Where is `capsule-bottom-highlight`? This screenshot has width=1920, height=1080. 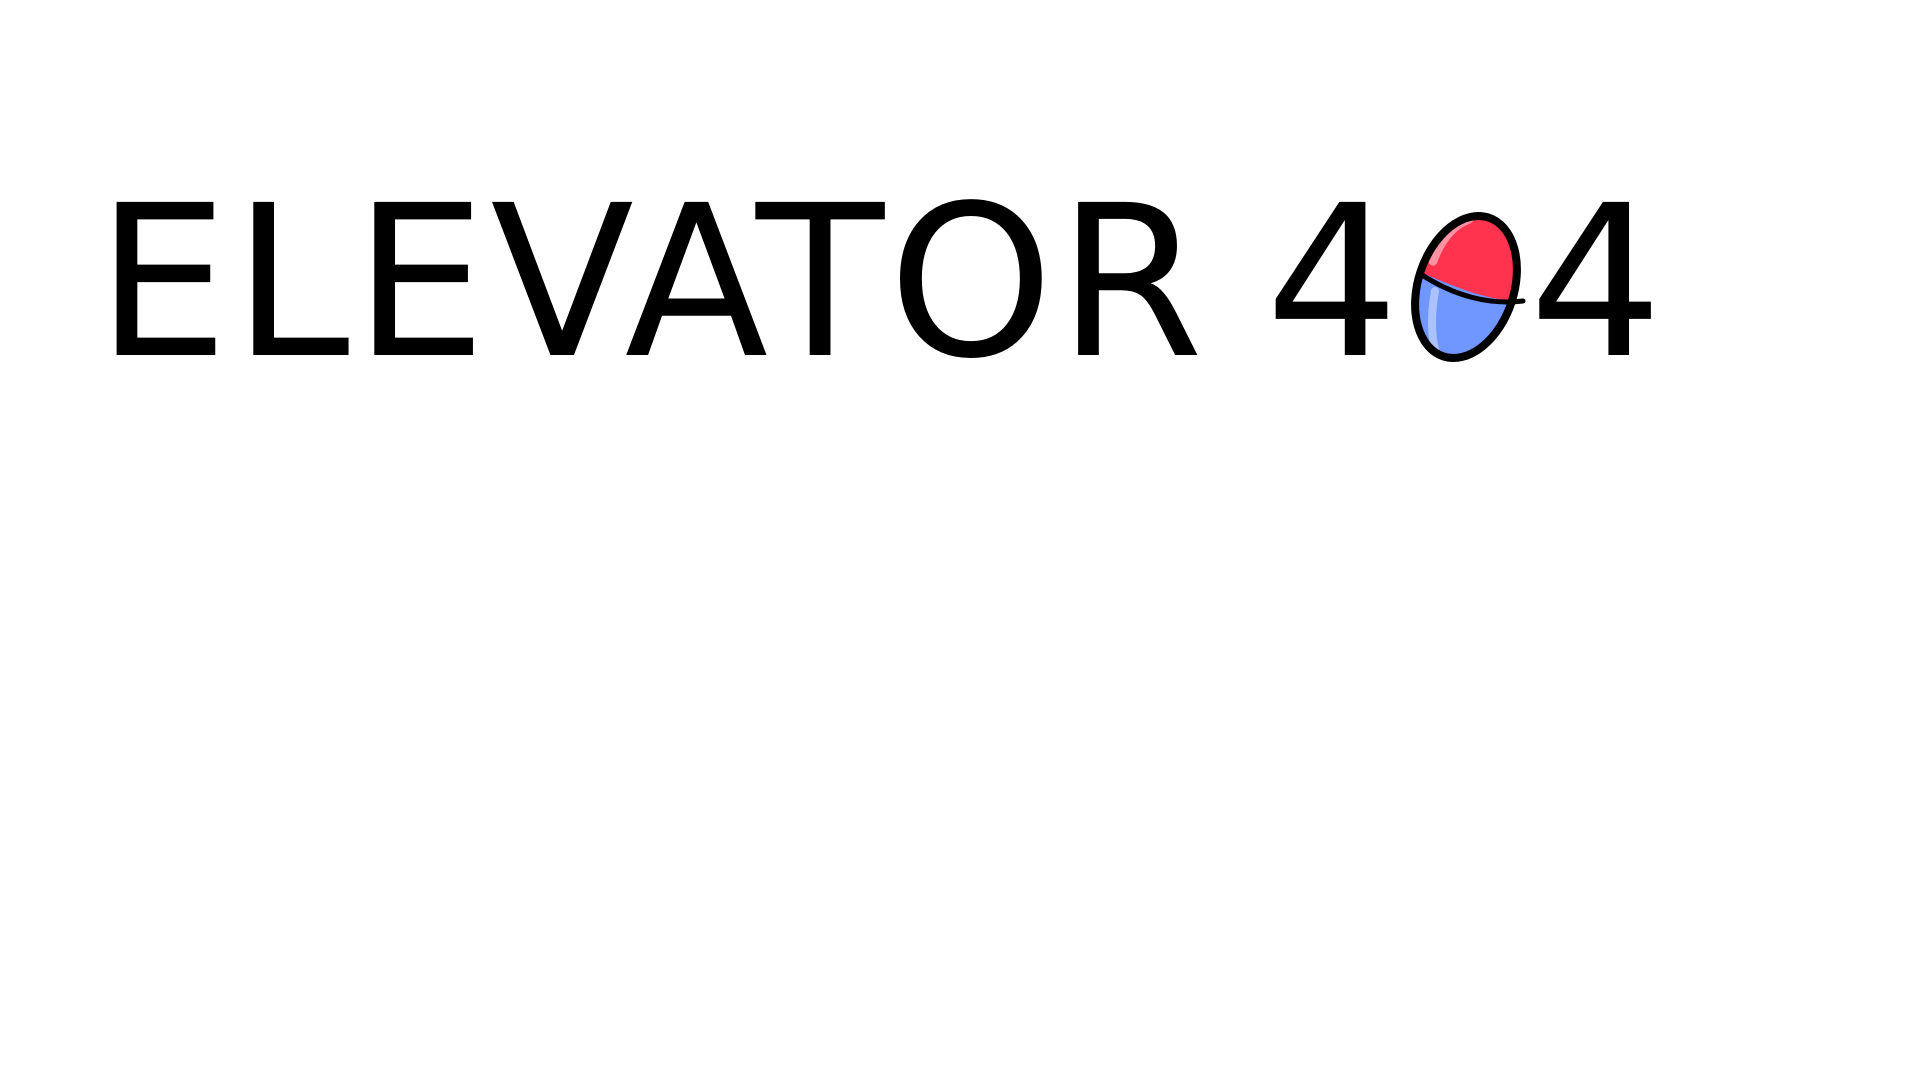
capsule-bottom-highlight is located at coordinates (1434, 320).